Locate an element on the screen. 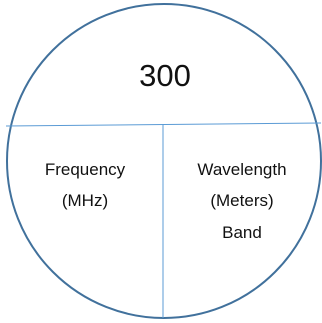 Image resolution: width=322 pixels, height=323 pixels. left-cell-line-1: Frequency is located at coordinates (85, 169).